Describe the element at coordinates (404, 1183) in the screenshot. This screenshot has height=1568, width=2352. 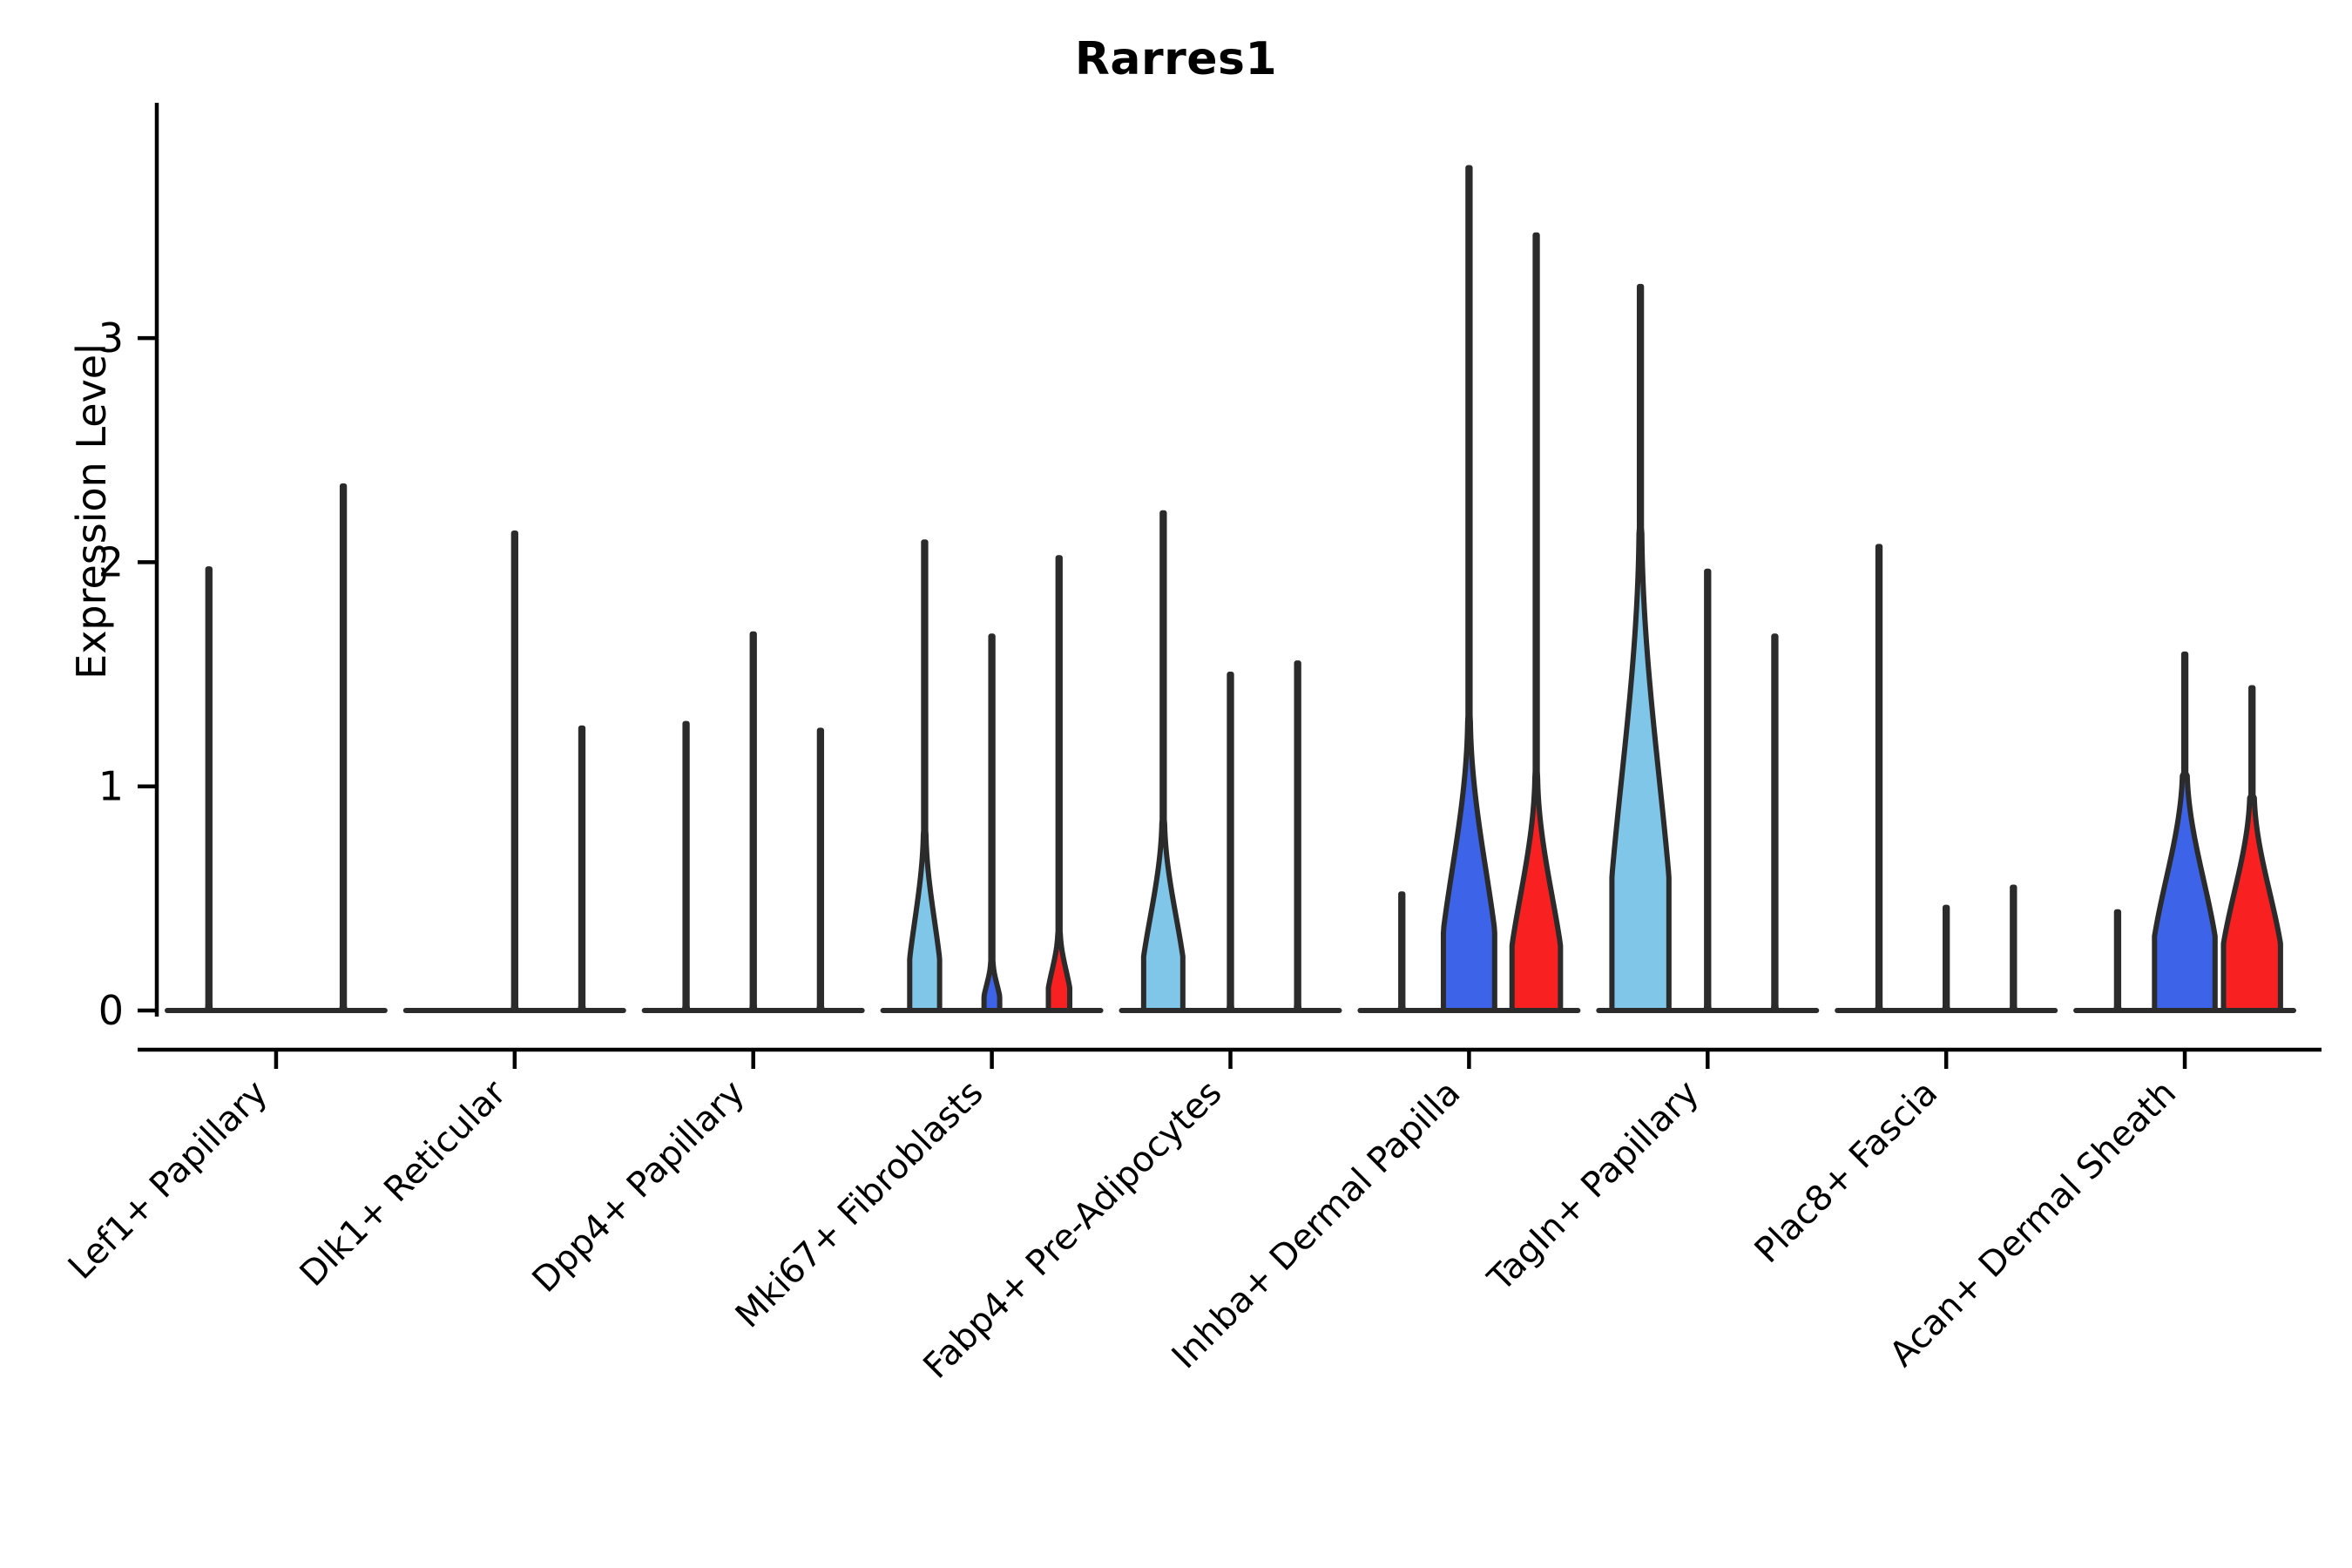
I see `x-tick-label: Dlk1+ Reticular` at that location.